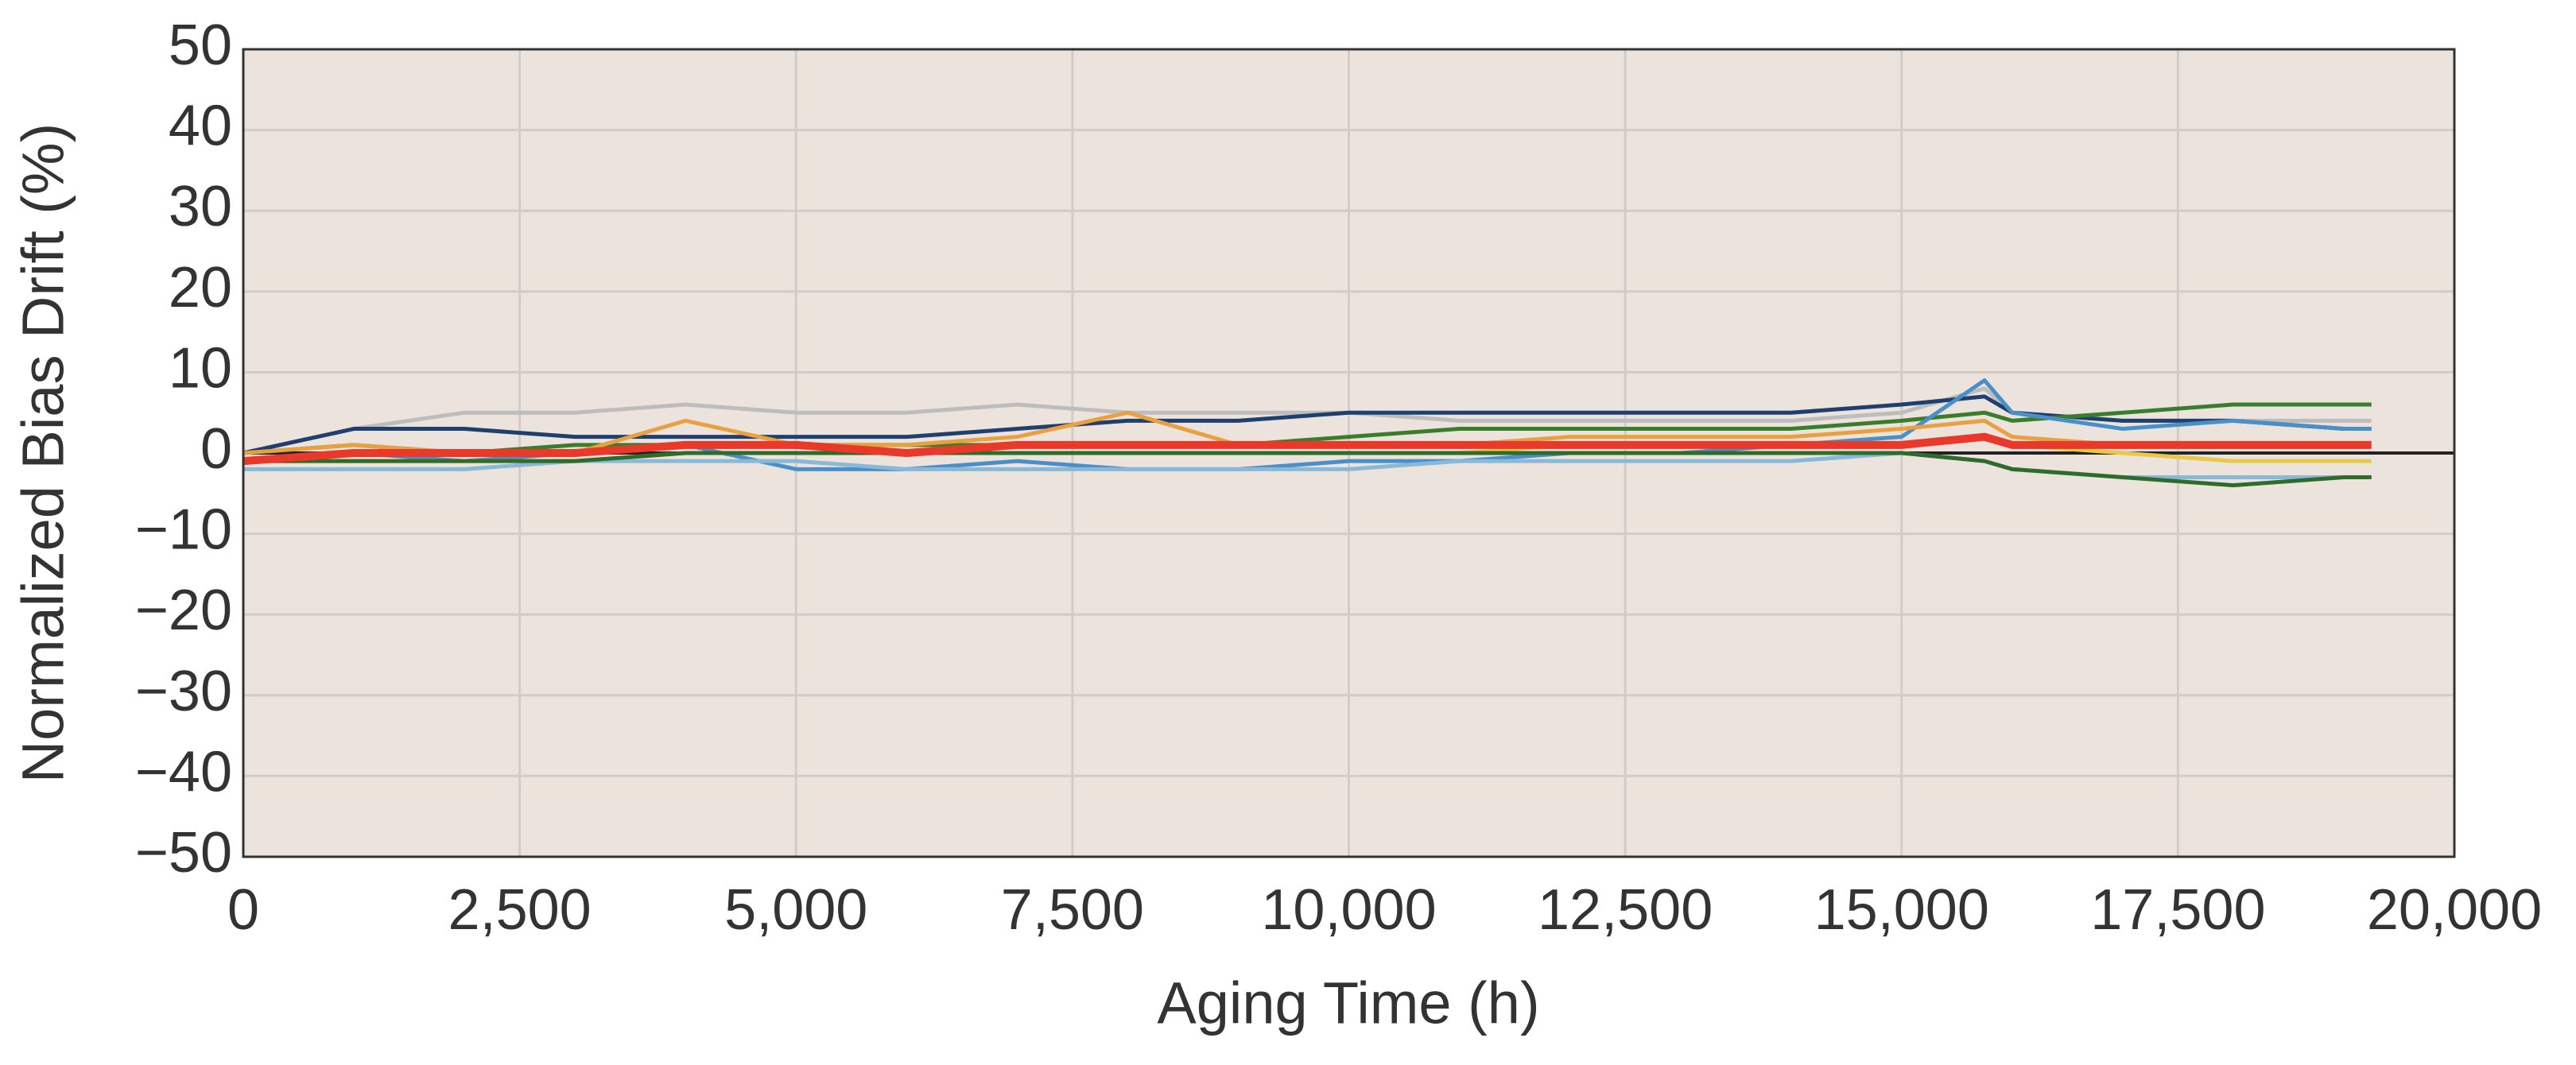  I want to click on x-tick-label: 10,000, so click(1348, 910).